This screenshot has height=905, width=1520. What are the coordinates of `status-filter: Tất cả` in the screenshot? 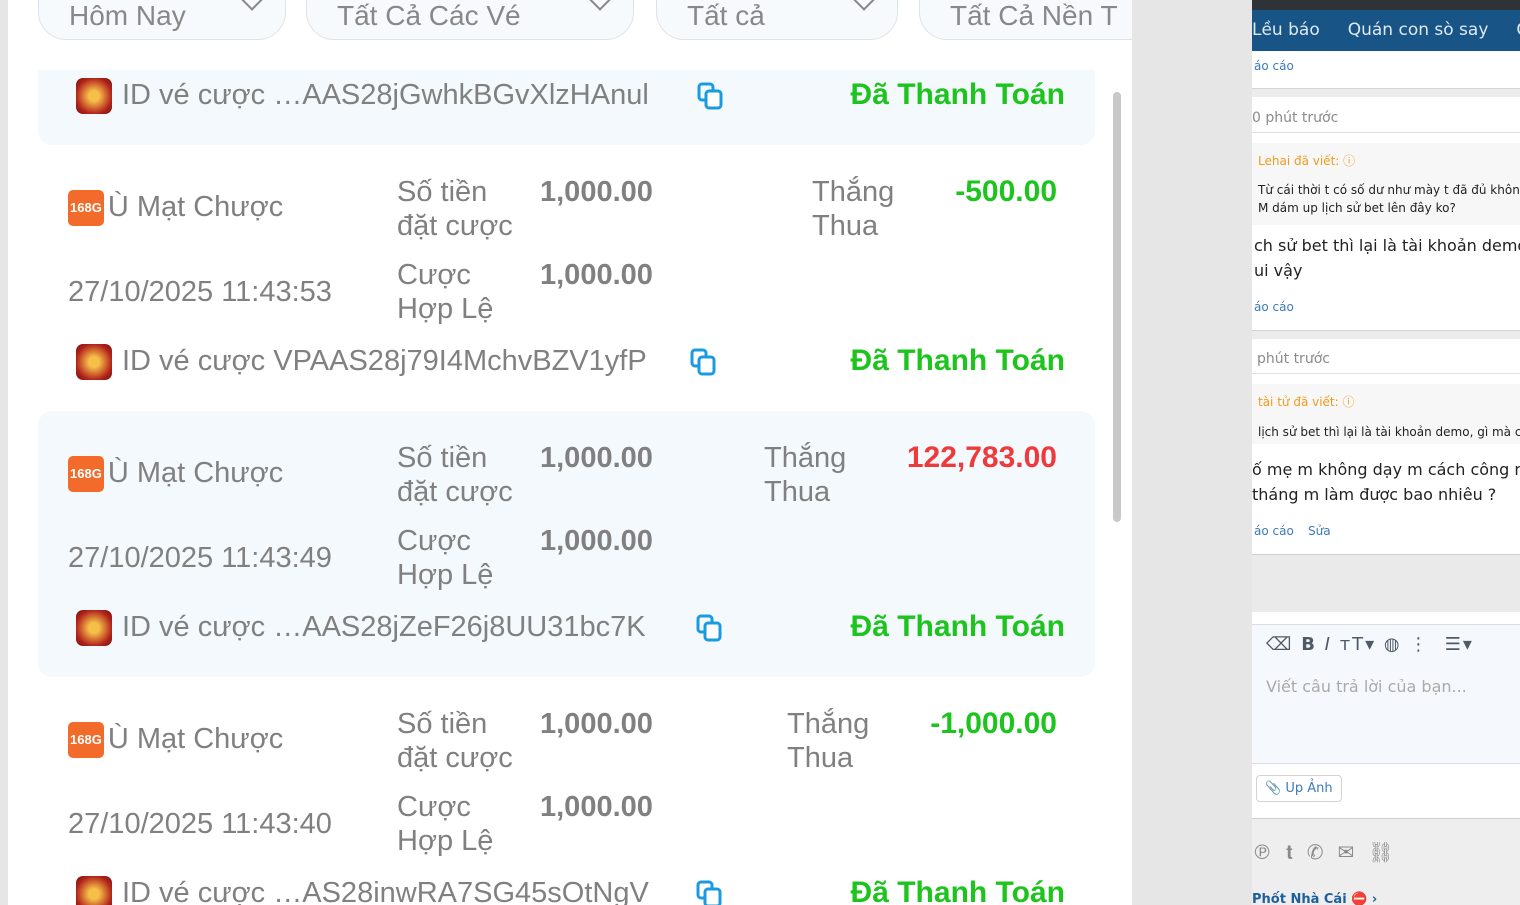 It's located at (777, 20).